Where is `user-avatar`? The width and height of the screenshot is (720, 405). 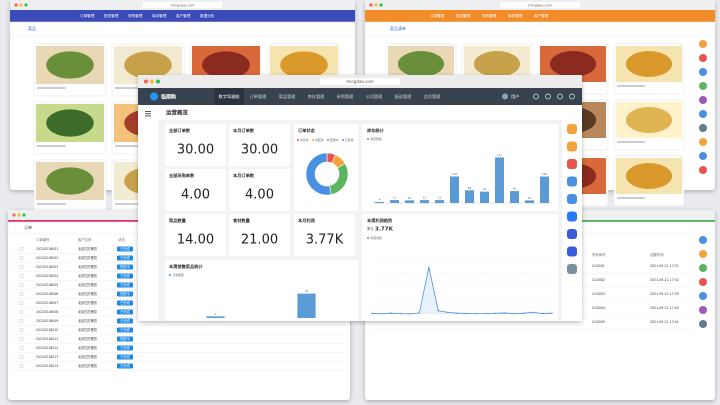 user-avatar is located at coordinates (505, 96).